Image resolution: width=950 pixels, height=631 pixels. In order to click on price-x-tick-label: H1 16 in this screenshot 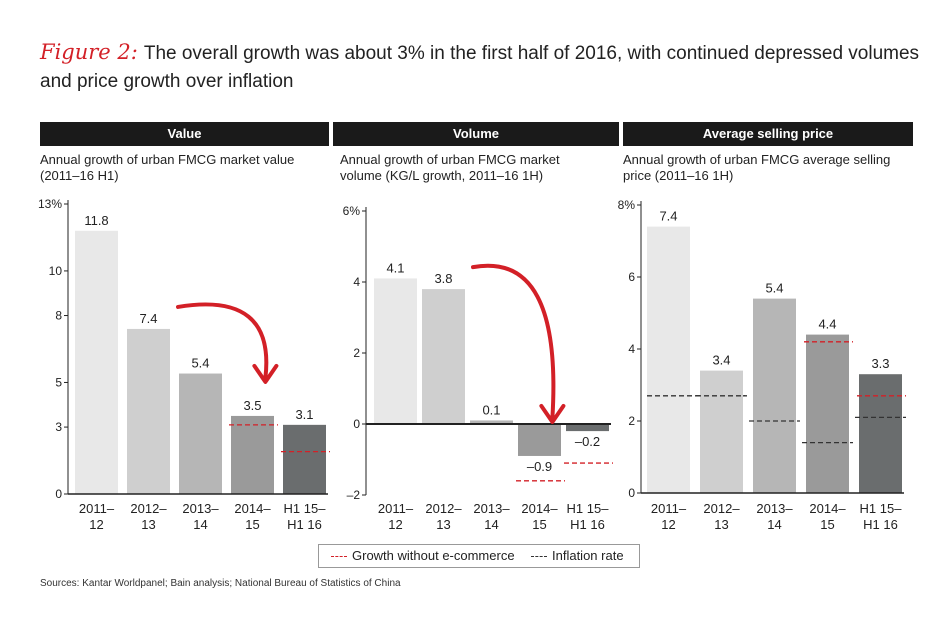, I will do `click(880, 524)`.